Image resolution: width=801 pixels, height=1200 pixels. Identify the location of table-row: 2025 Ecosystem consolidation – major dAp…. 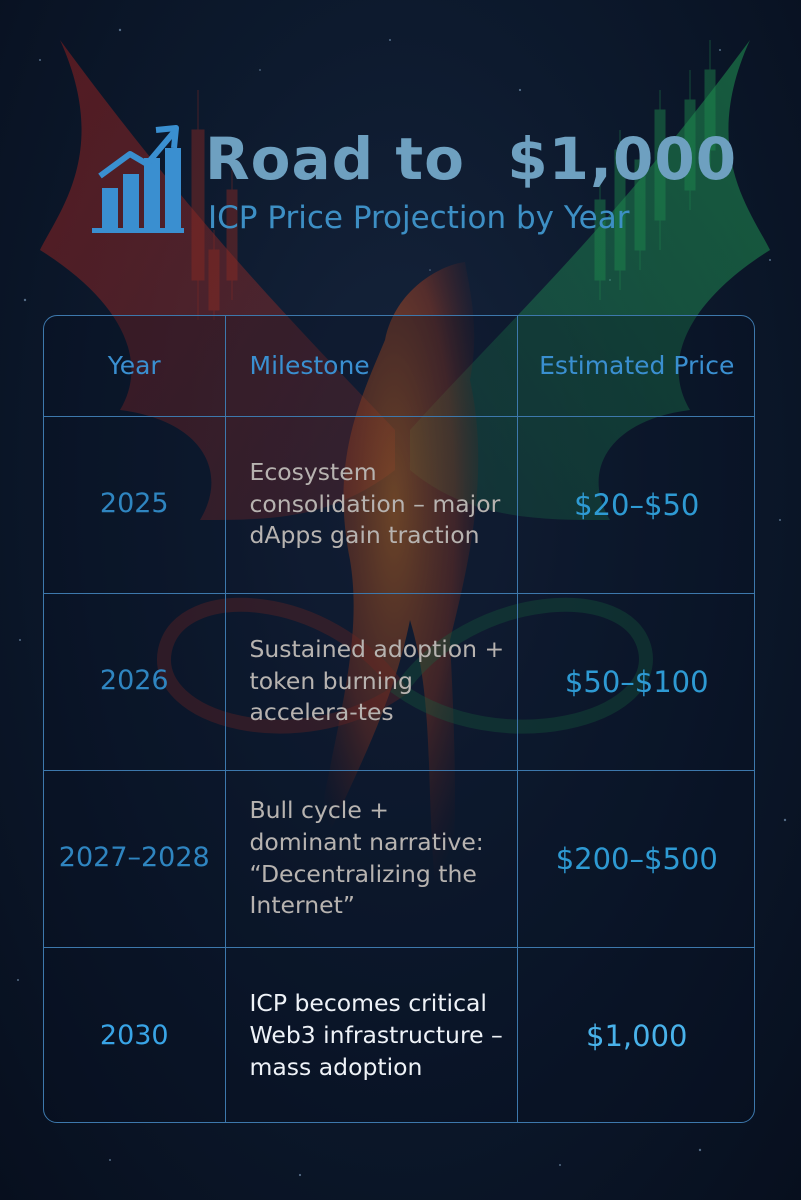
(399, 504).